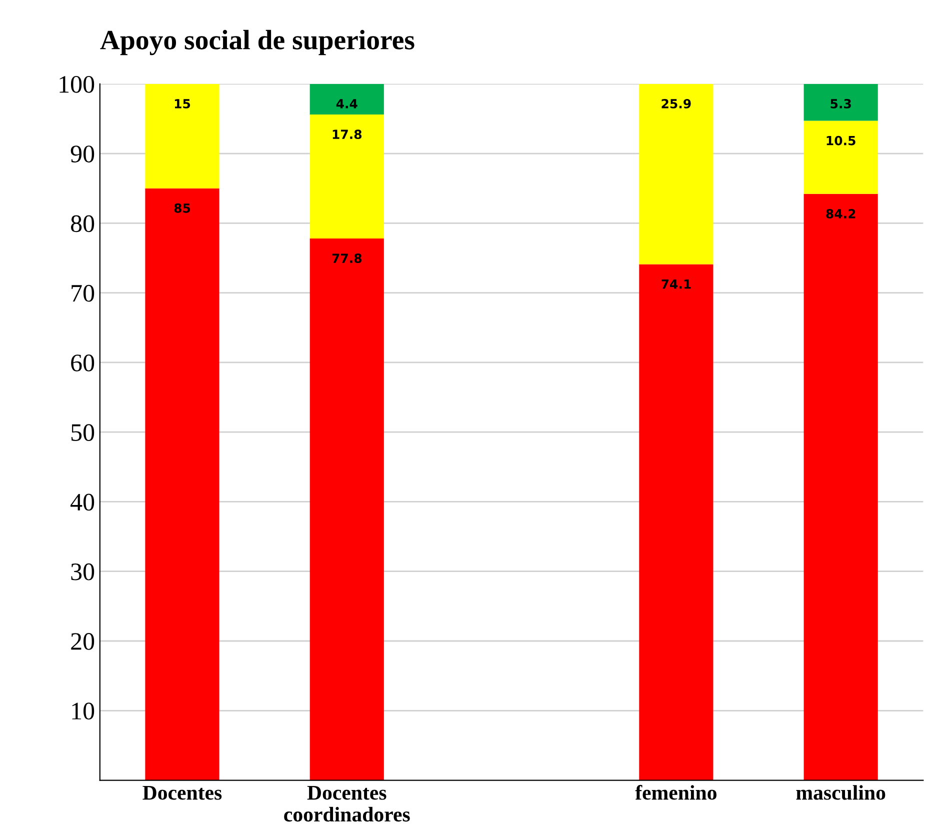  What do you see at coordinates (676, 103) in the screenshot?
I see `data-label: 25.9` at bounding box center [676, 103].